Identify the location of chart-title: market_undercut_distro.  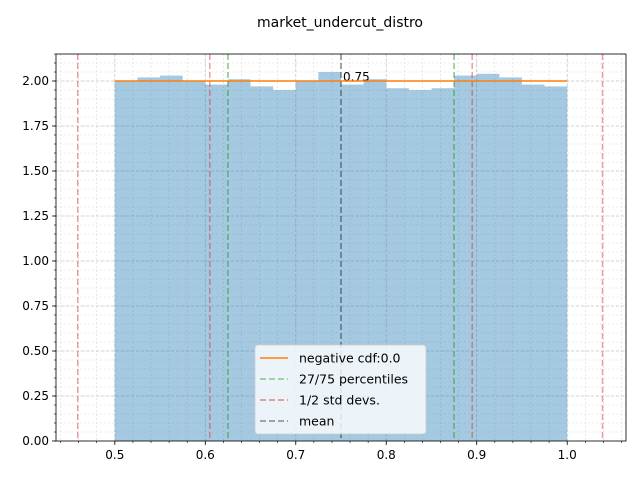
(340, 23).